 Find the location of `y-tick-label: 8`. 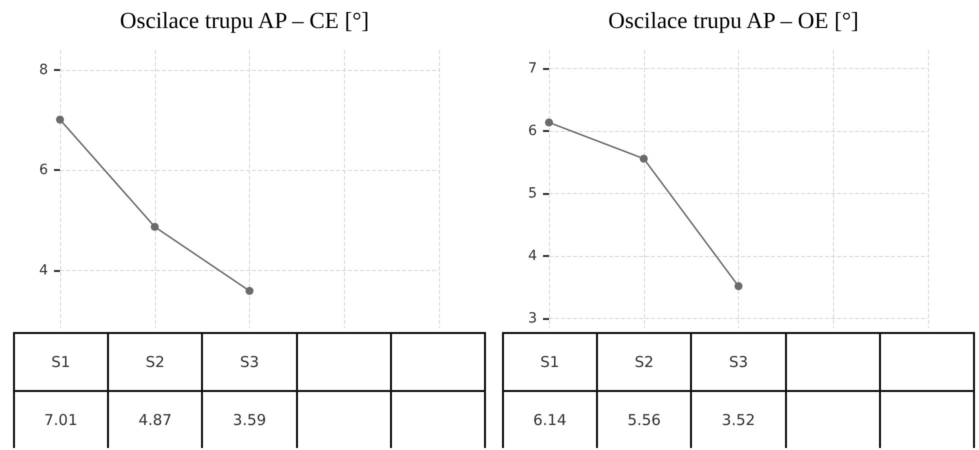

y-tick-label: 8 is located at coordinates (43, 70).